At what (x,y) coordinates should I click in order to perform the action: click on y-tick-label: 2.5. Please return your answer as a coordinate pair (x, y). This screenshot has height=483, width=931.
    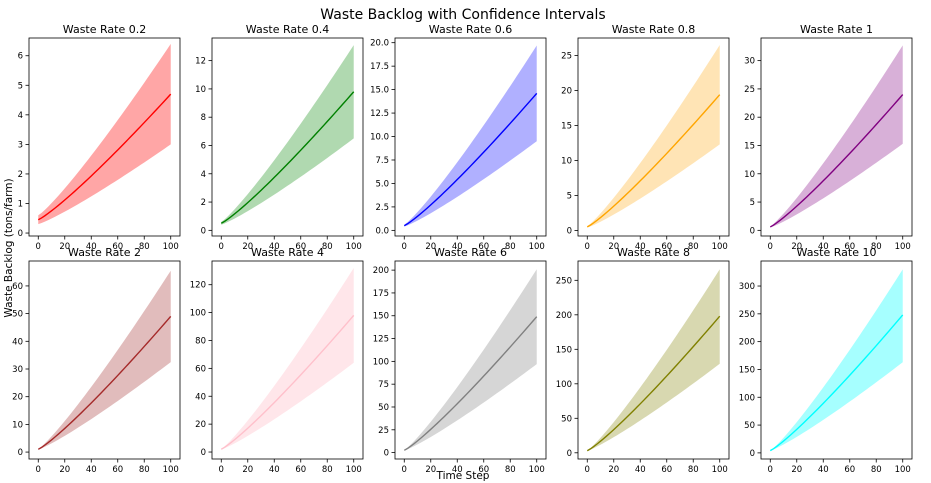
    Looking at the image, I should click on (382, 208).